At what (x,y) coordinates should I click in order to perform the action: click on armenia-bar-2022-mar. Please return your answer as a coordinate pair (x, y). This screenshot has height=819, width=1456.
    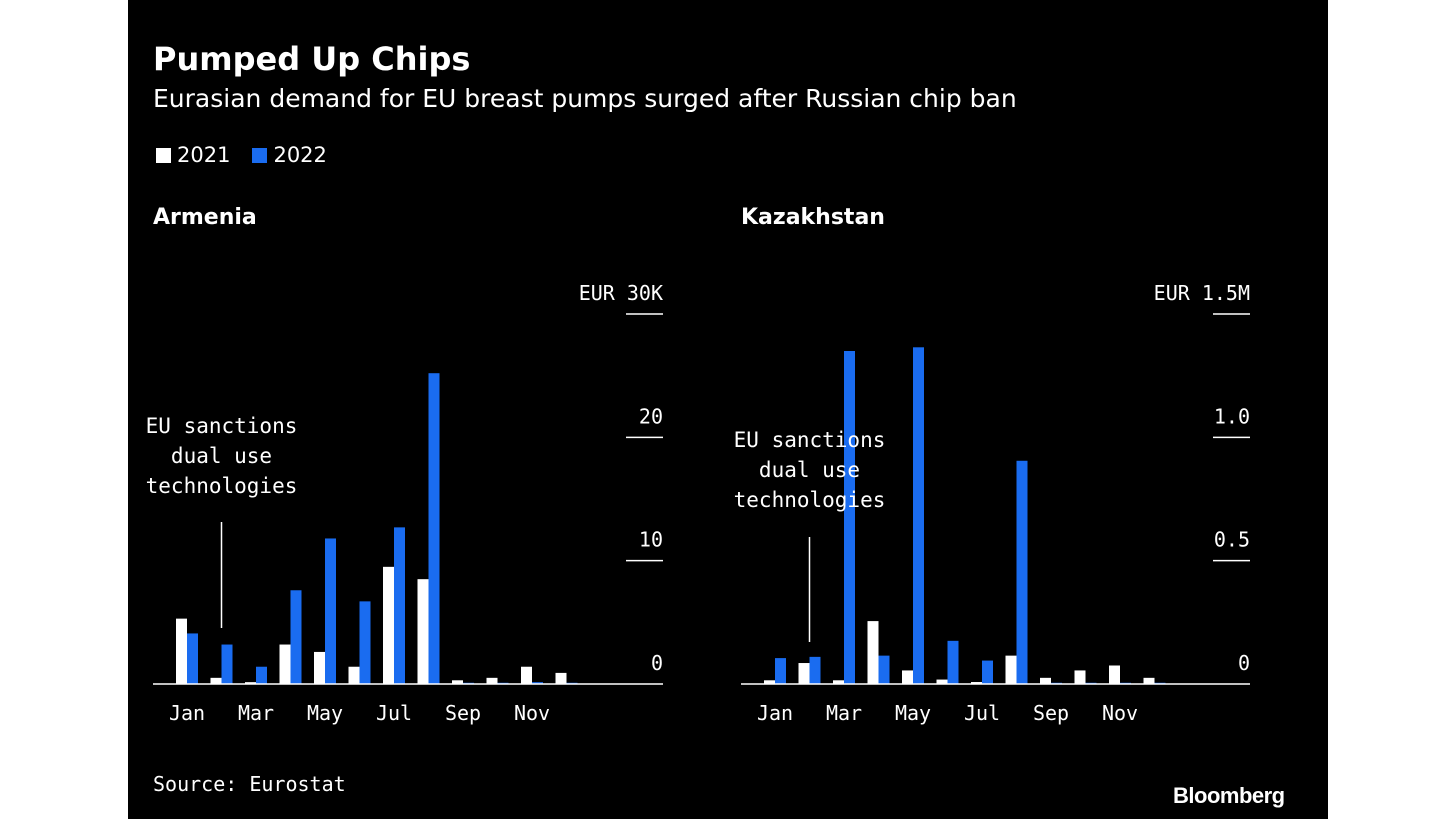
    Looking at the image, I should click on (261, 675).